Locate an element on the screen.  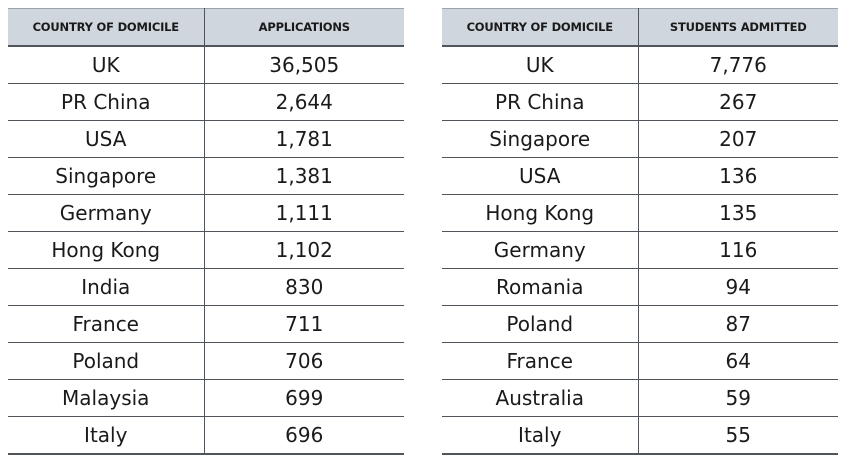
table-row: Singapore 1,381 is located at coordinates (206, 176).